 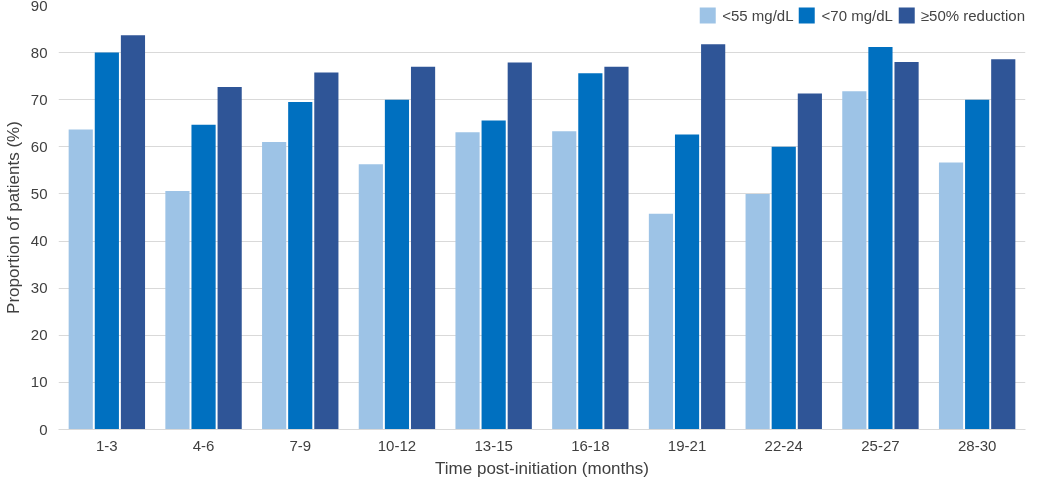 I want to click on legend-label: <70 mg/dL, so click(x=857, y=15).